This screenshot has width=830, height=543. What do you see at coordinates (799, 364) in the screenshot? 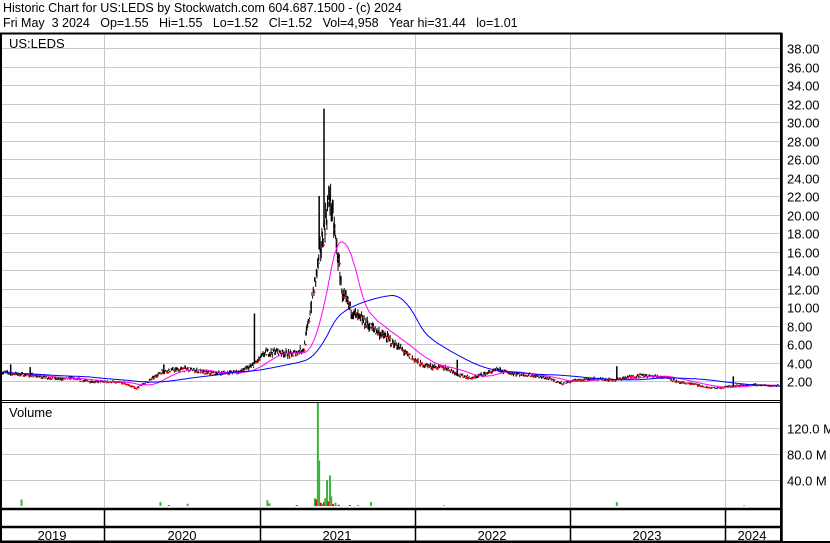
I see `price-tick-label: 4.00` at bounding box center [799, 364].